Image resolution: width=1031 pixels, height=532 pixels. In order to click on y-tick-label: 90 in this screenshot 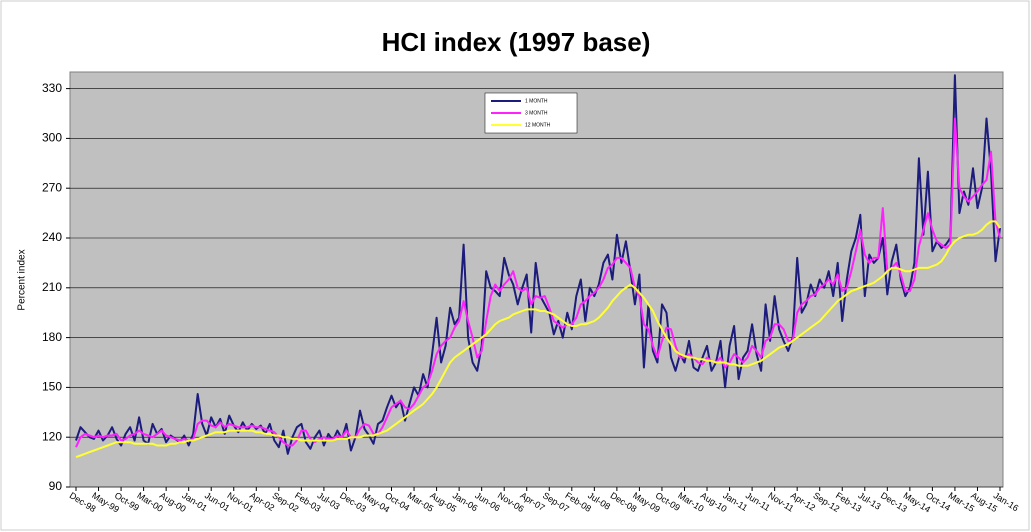, I will do `click(56, 486)`.